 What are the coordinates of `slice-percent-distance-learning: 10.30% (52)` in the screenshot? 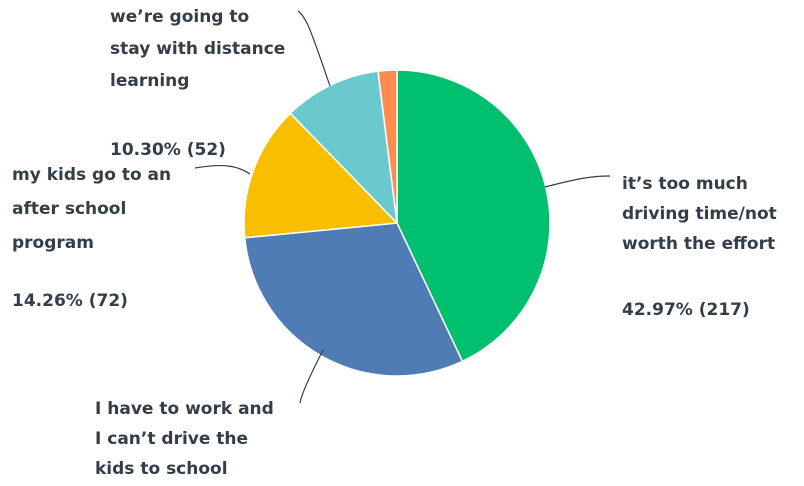 It's located at (168, 150).